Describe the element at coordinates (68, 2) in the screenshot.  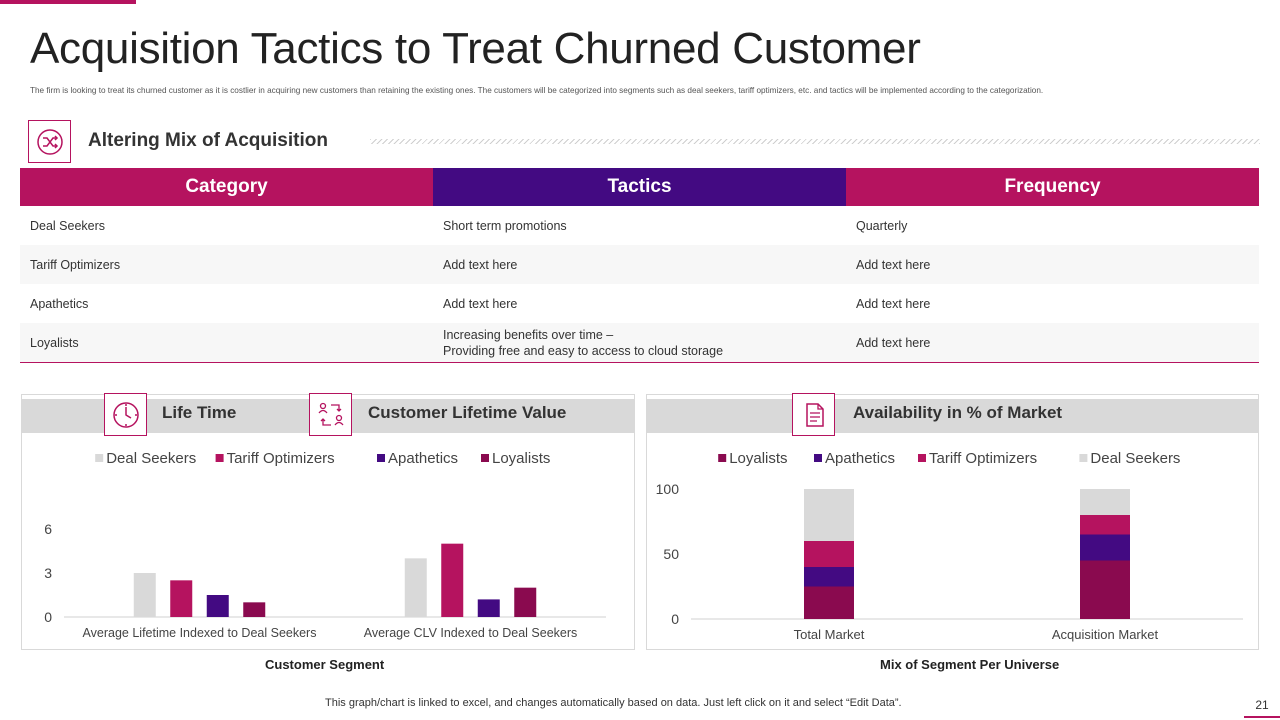
I see `top-accent-bar` at that location.